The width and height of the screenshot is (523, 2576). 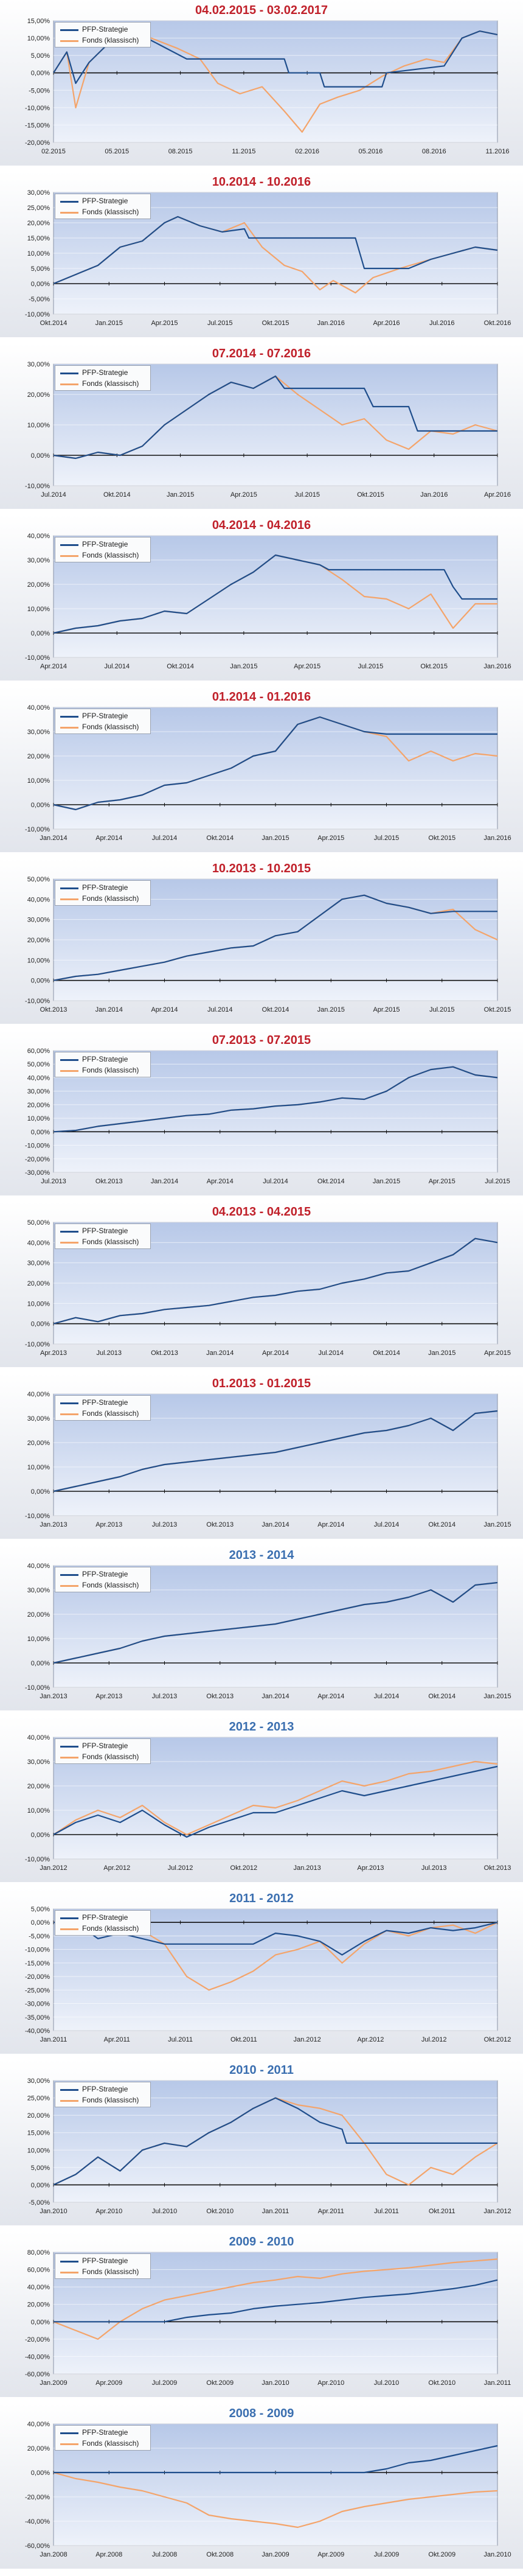 I want to click on x-tick-label: Jan.2008, so click(x=53, y=2555).